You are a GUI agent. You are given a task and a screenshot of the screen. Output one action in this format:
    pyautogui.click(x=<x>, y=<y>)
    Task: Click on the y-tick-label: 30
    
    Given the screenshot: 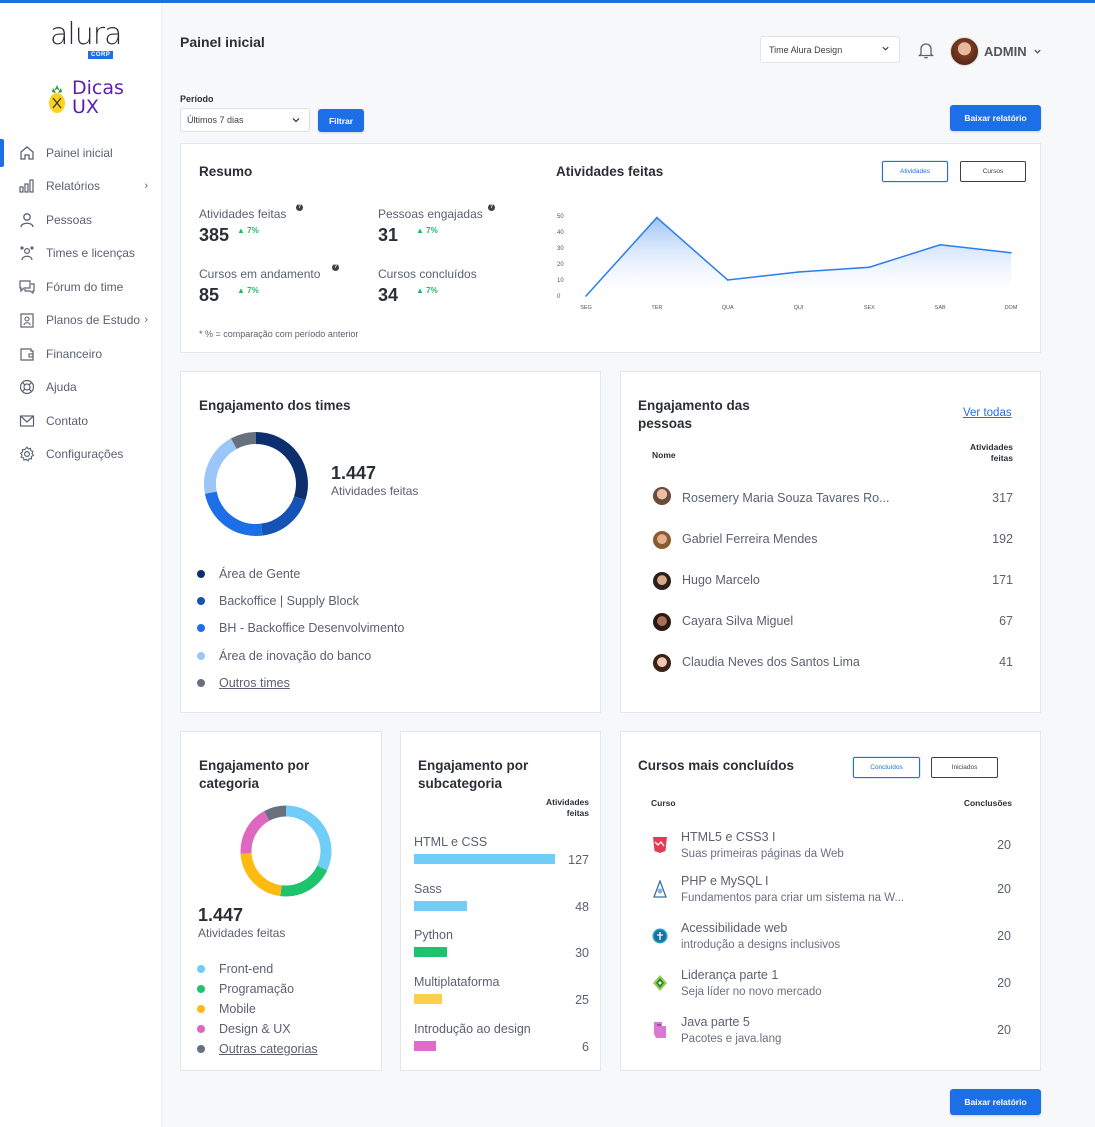 What is the action you would take?
    pyautogui.click(x=560, y=249)
    